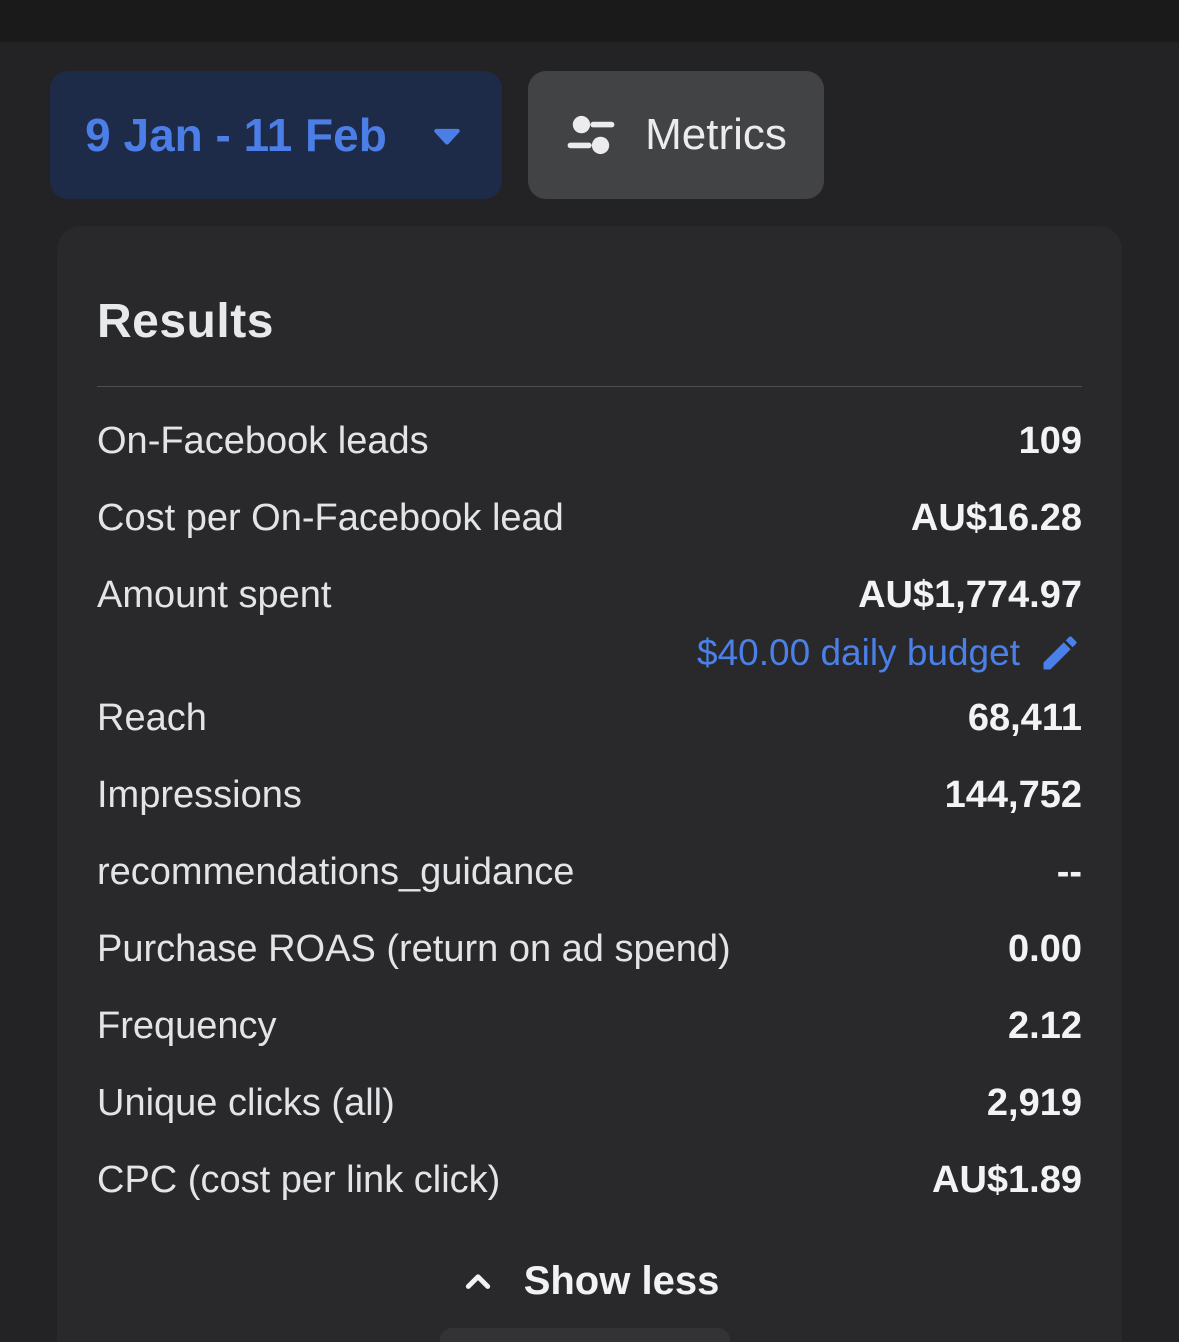 This screenshot has height=1342, width=1179. What do you see at coordinates (589, 1180) in the screenshot?
I see `metric-row-cpc: CPC (cost per link click) AU$1.89` at bounding box center [589, 1180].